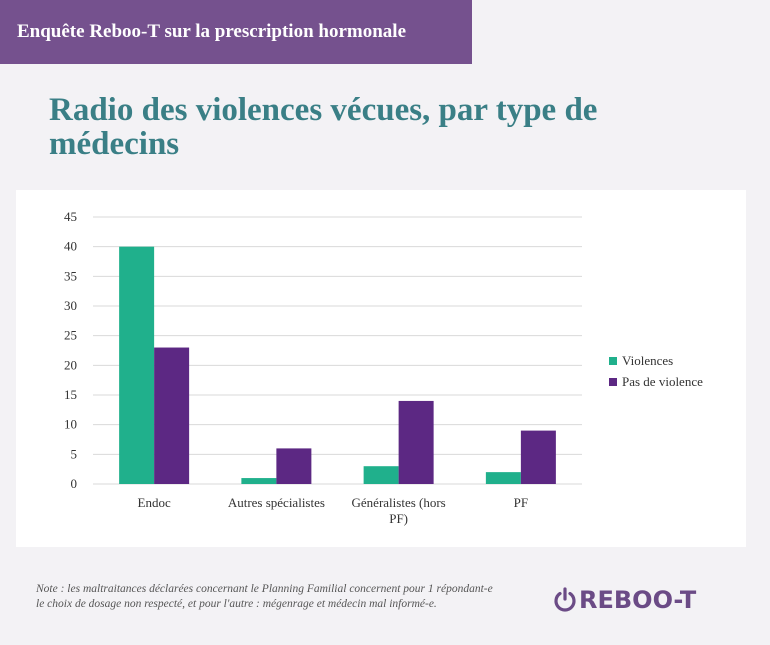 Image resolution: width=770 pixels, height=645 pixels. Describe the element at coordinates (74, 453) in the screenshot. I see `y-tick-label: 5` at that location.